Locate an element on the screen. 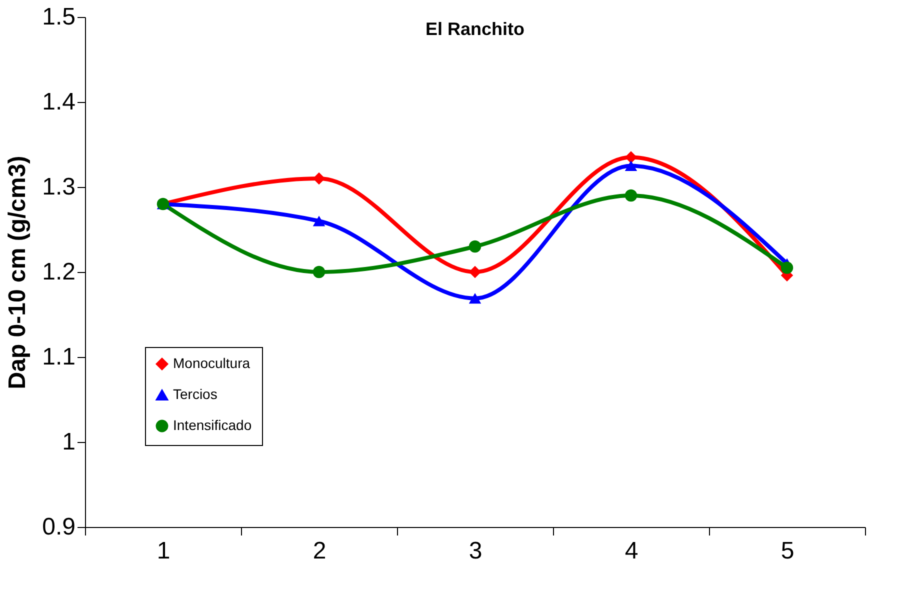 The image size is (898, 601). y-tick-label: 1.2 is located at coordinates (59, 272).